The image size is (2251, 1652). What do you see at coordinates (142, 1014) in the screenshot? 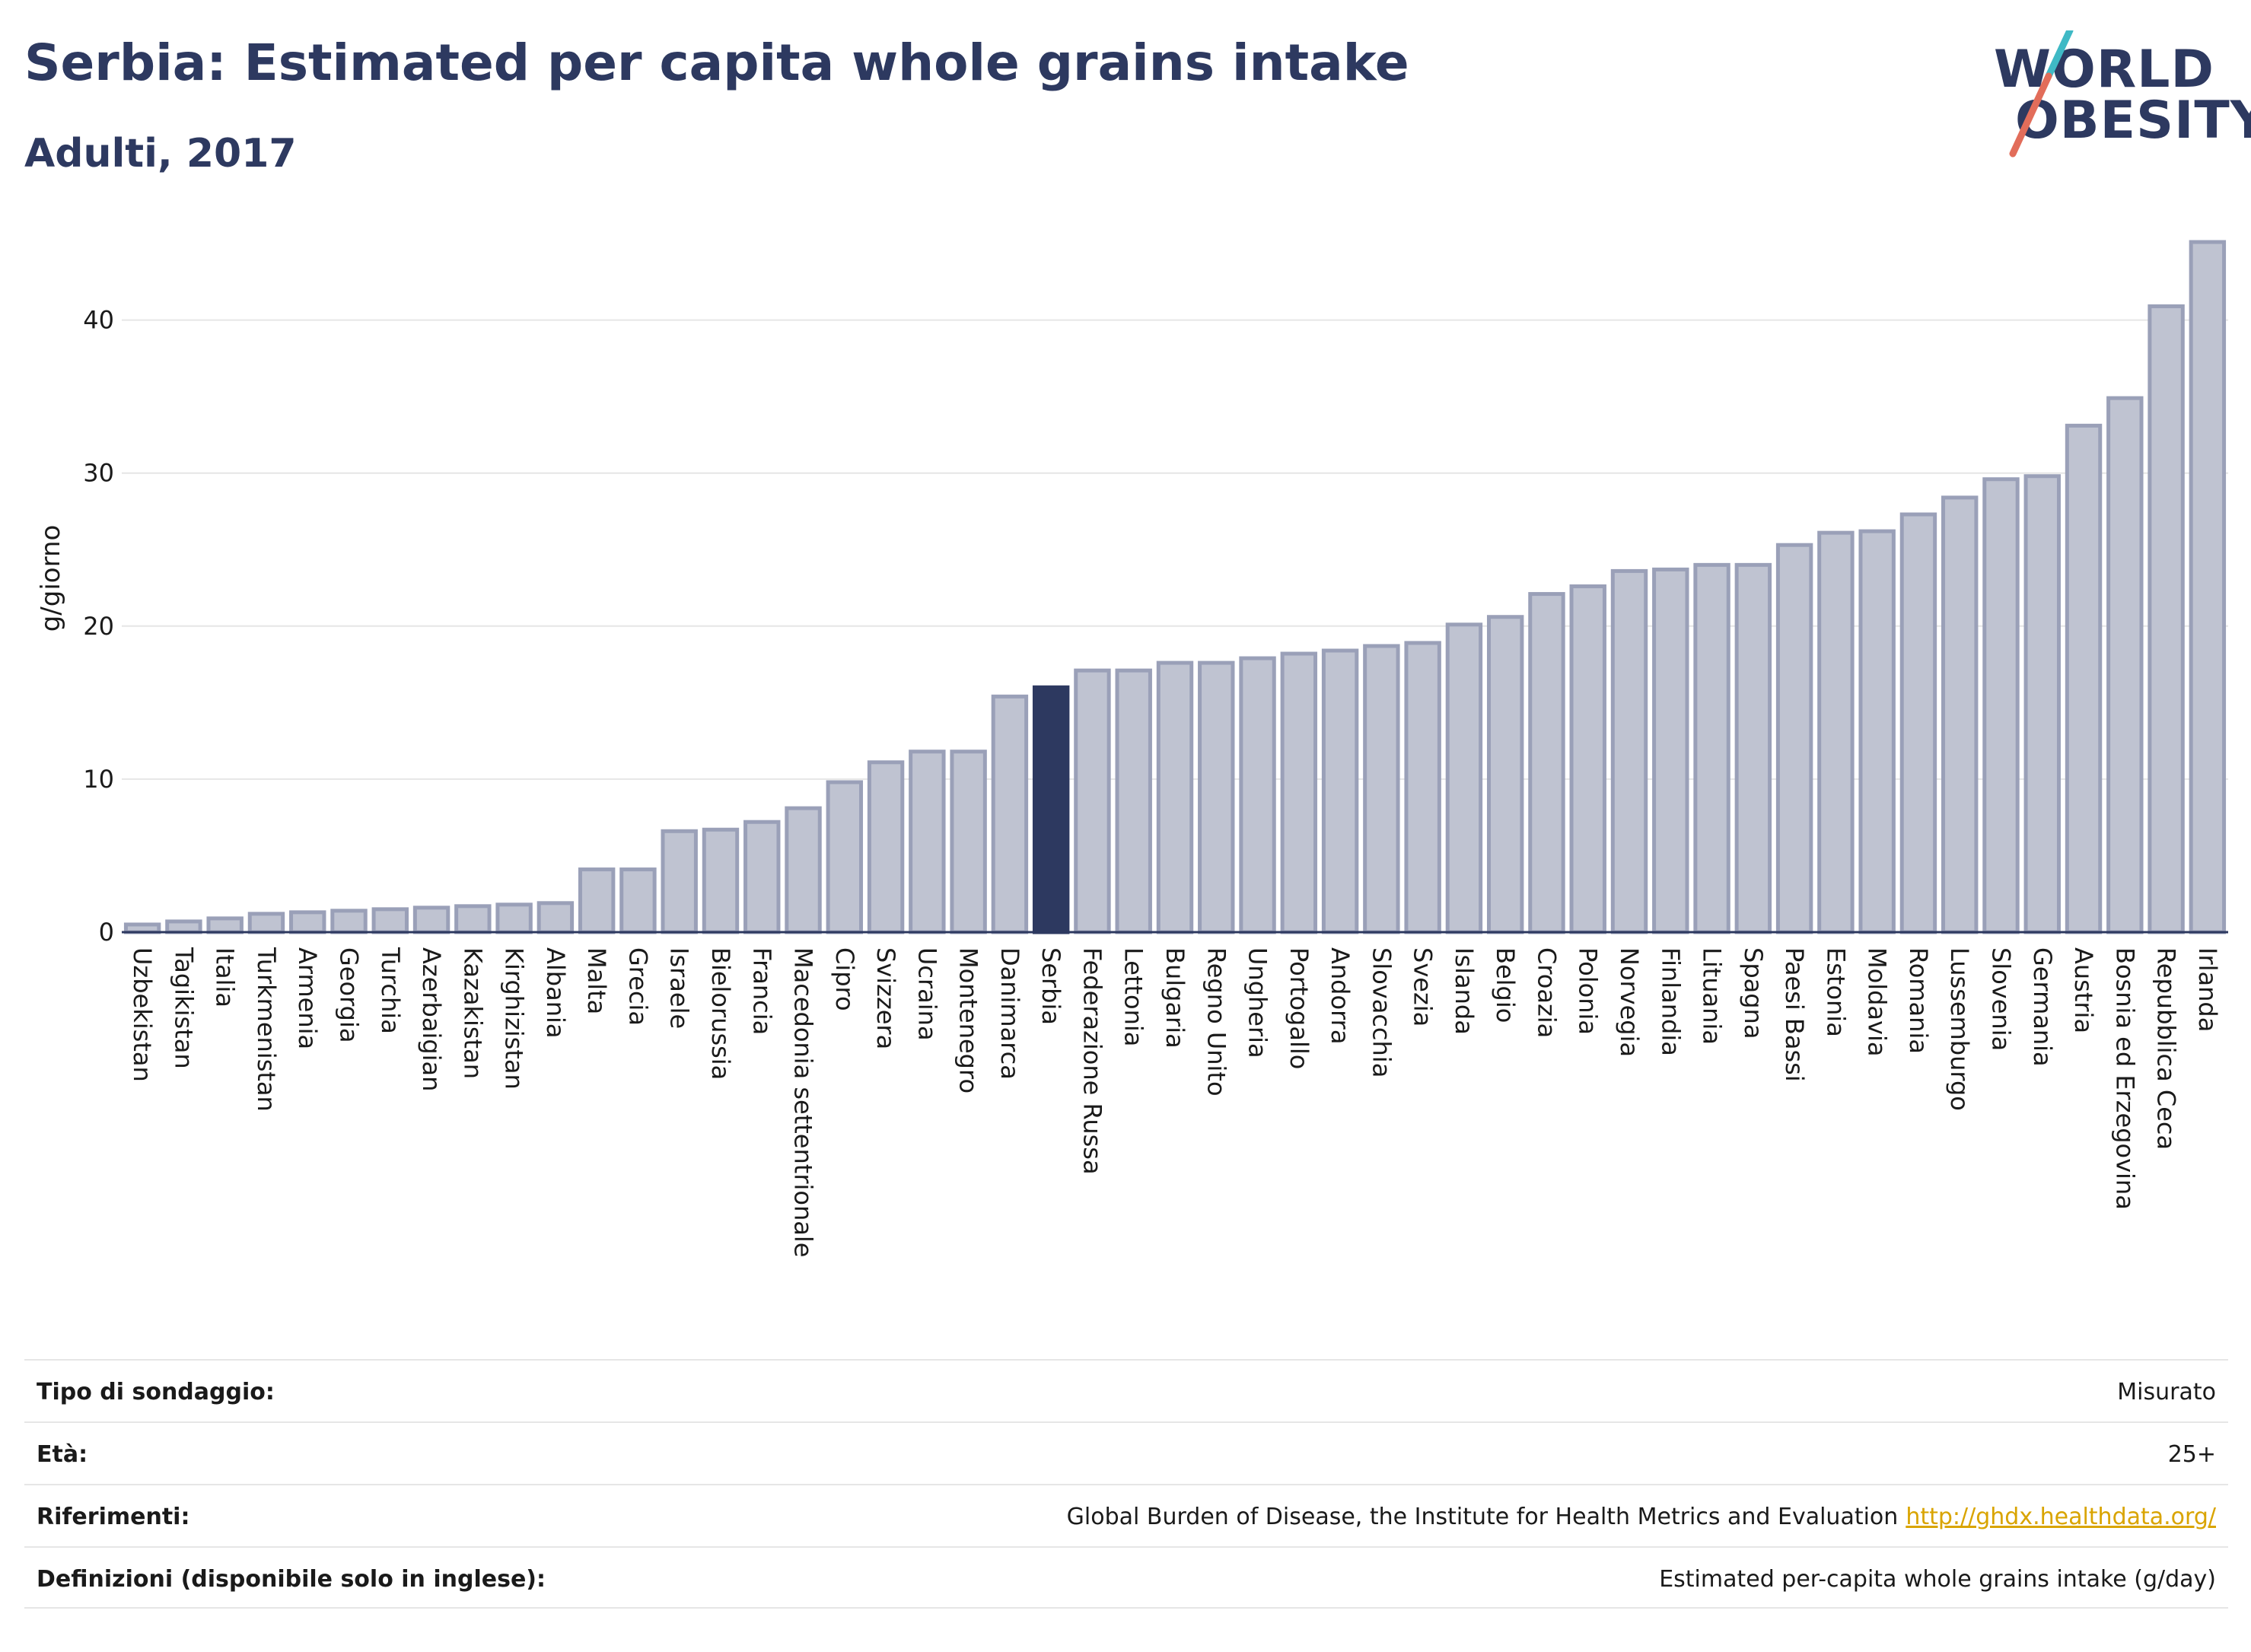
I see `x-tick-label: Uzbekistan` at bounding box center [142, 1014].